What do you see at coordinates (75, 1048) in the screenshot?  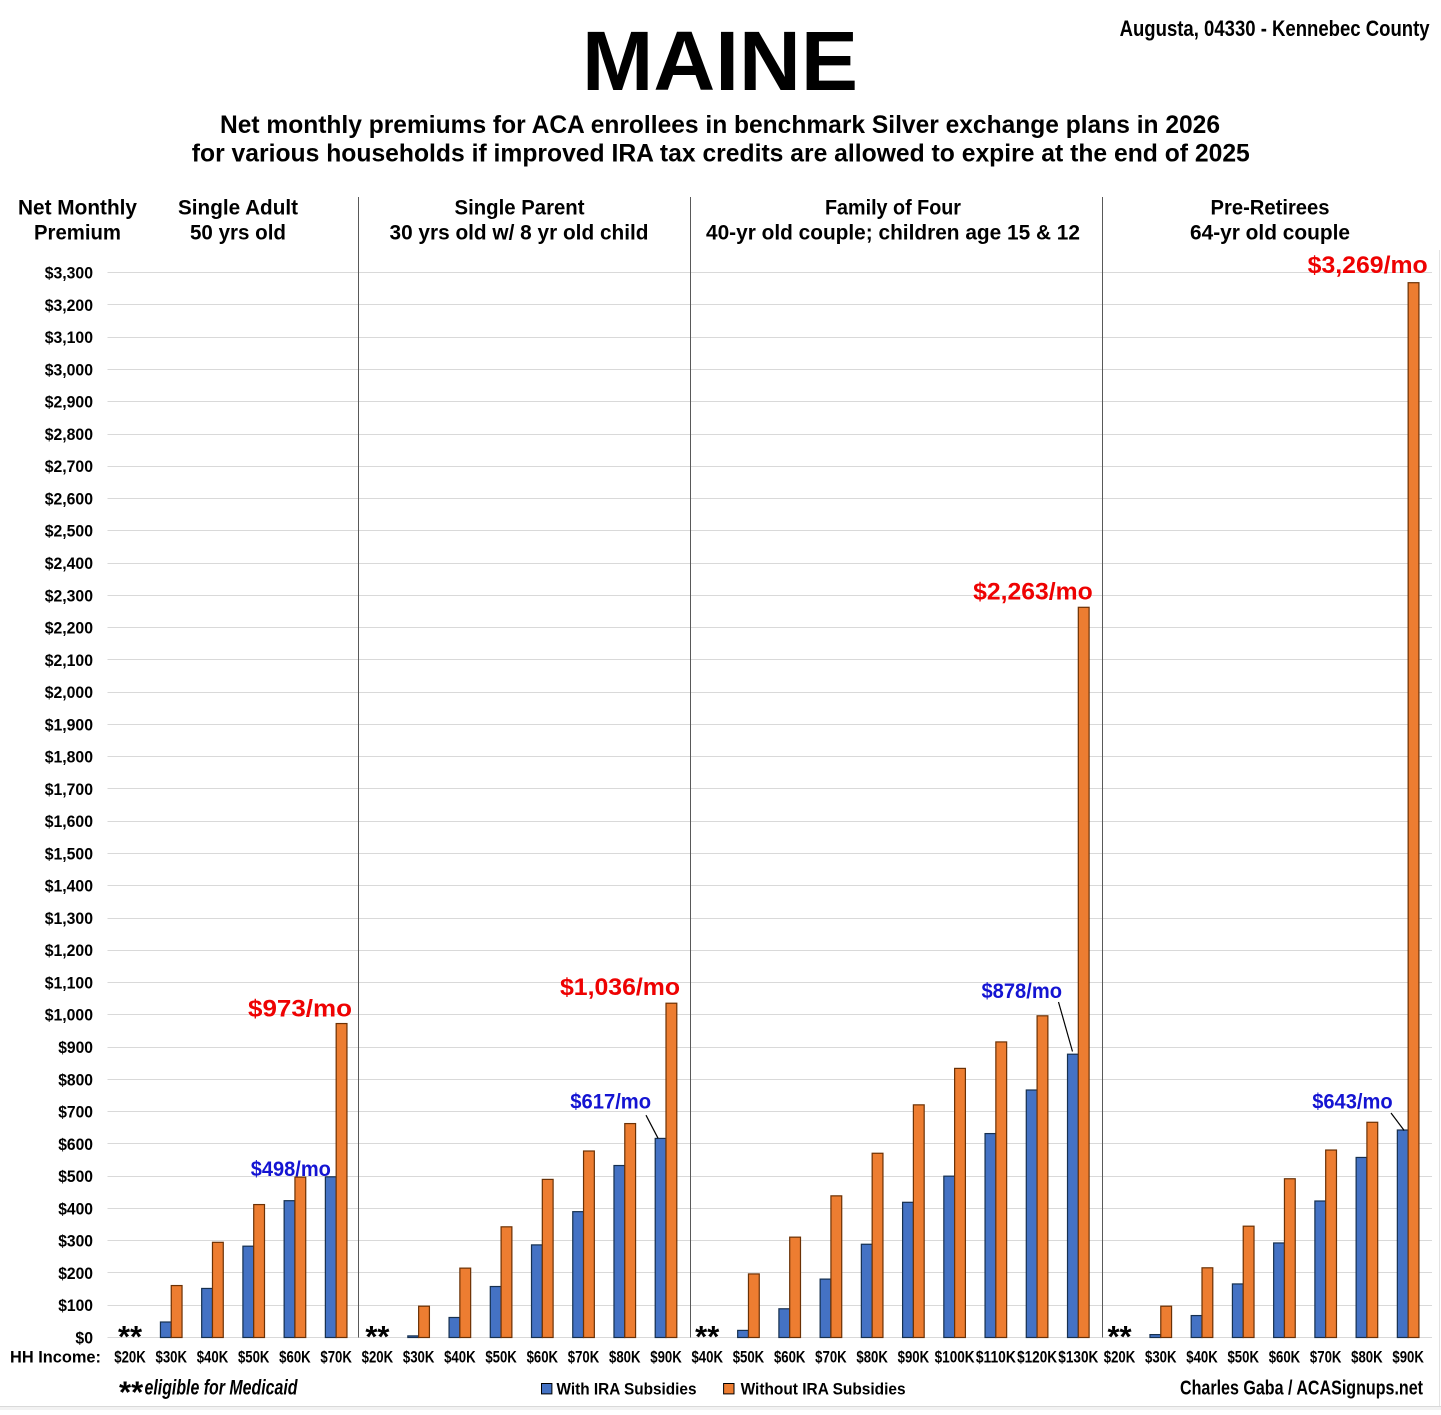 I see `svg-text: $900` at bounding box center [75, 1048].